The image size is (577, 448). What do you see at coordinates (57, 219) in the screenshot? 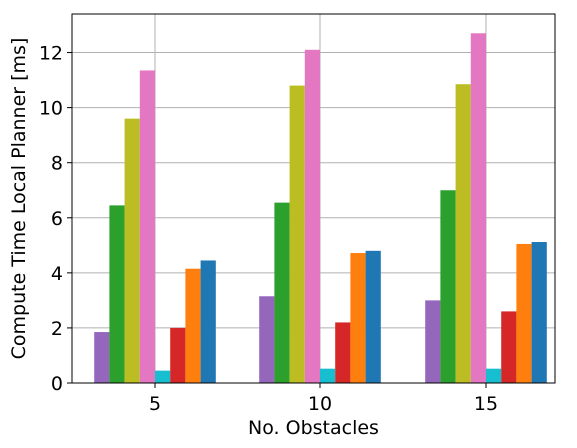
I see `y-tick-label: 6` at bounding box center [57, 219].